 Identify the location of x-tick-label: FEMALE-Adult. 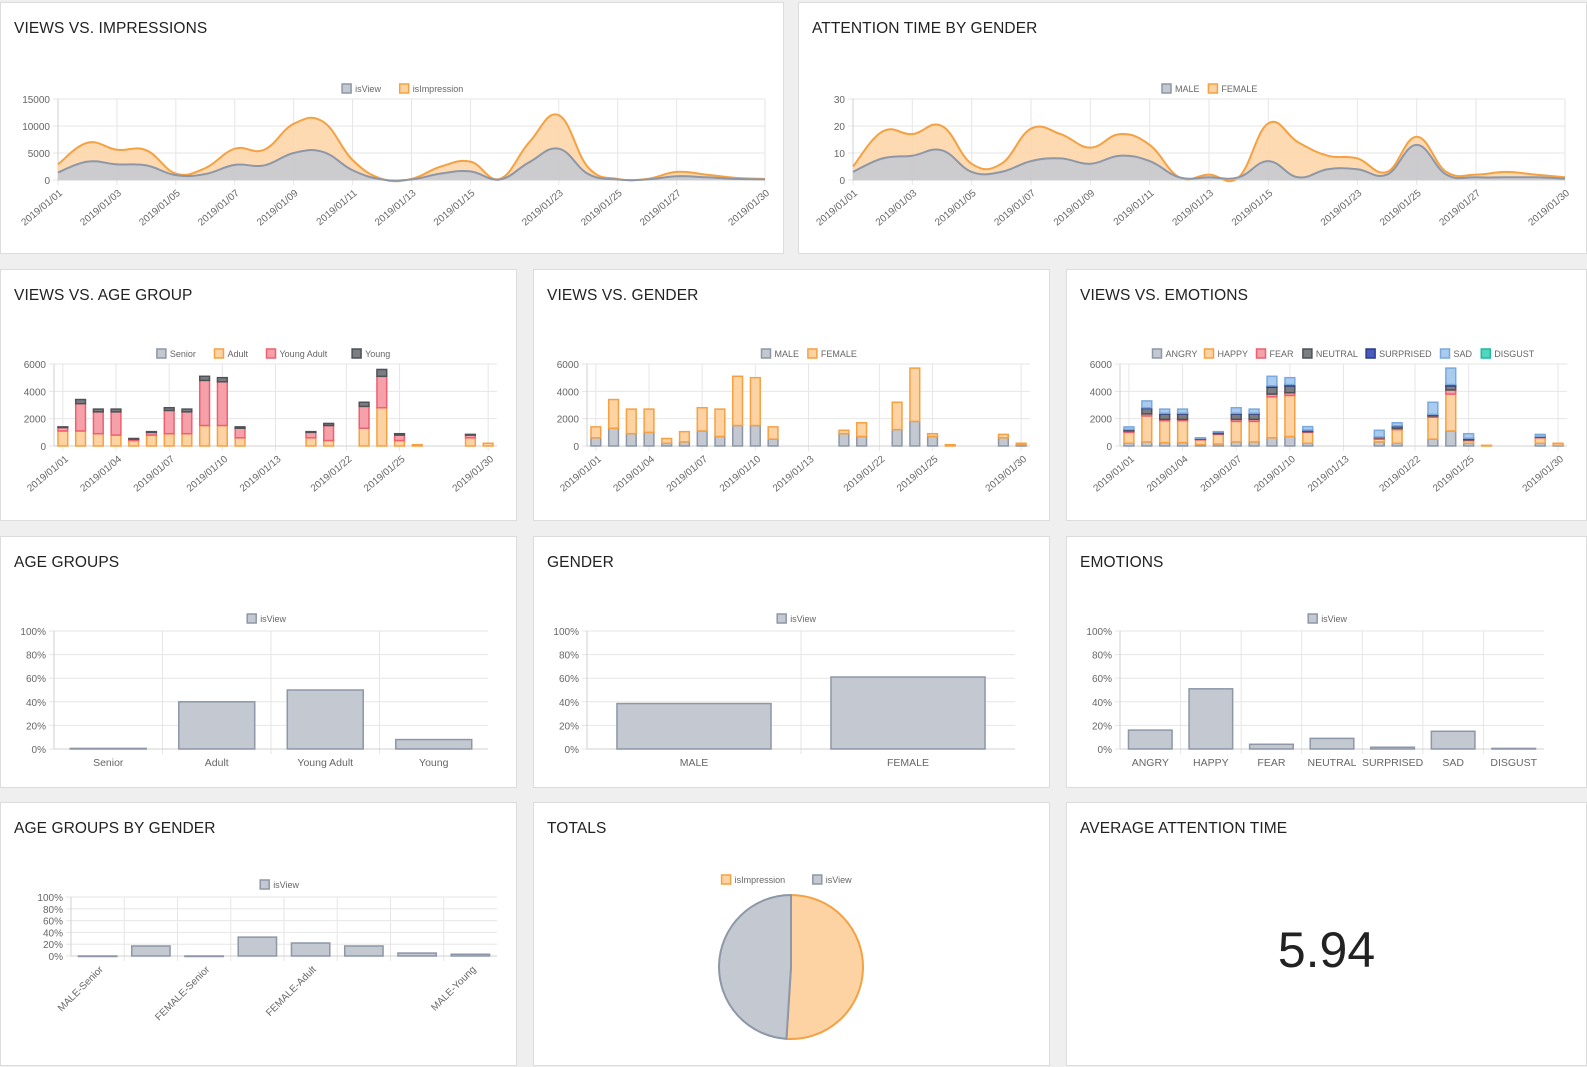
(291, 991).